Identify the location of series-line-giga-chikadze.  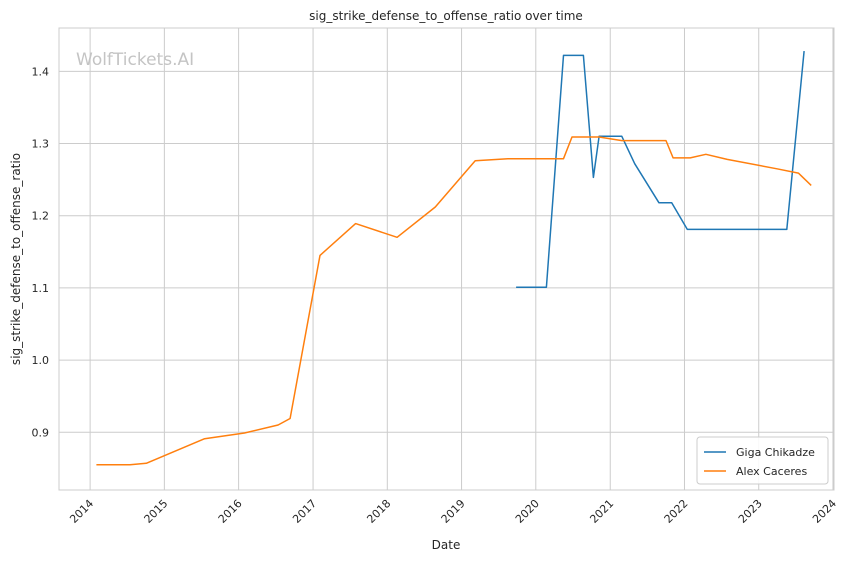
(660, 169).